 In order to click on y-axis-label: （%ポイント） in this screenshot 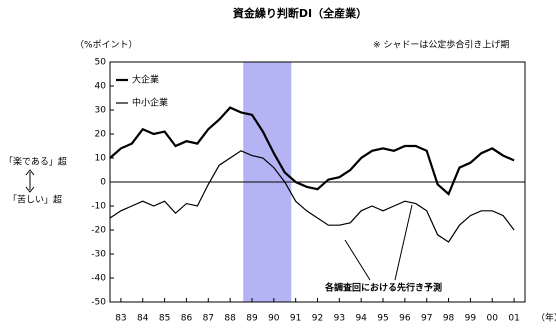, I will do `click(106, 45)`.